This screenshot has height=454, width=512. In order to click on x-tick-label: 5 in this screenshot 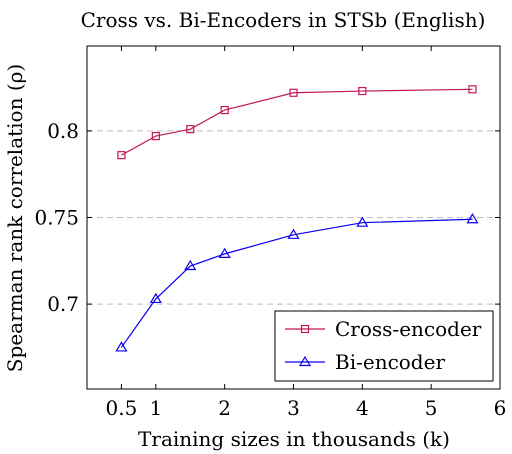, I will do `click(431, 408)`.